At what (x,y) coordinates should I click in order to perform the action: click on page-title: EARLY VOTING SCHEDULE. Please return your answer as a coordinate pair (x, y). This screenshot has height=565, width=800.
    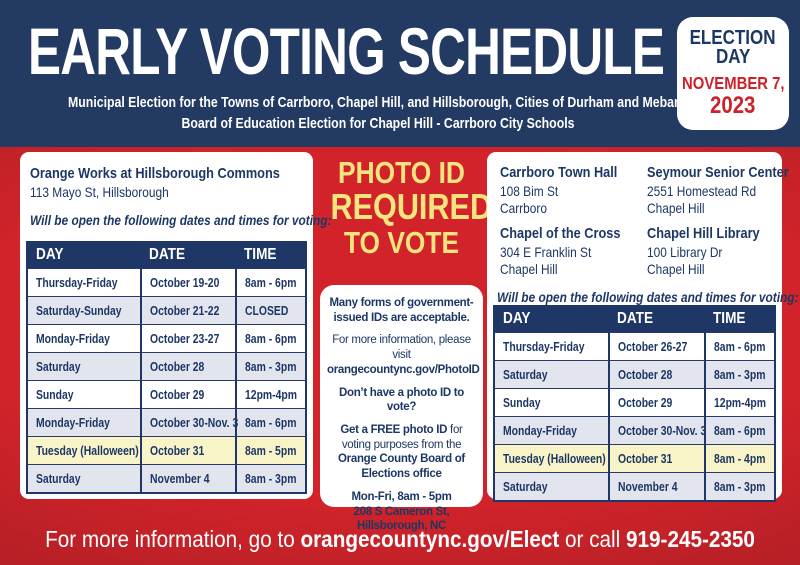
    Looking at the image, I should click on (414, 51).